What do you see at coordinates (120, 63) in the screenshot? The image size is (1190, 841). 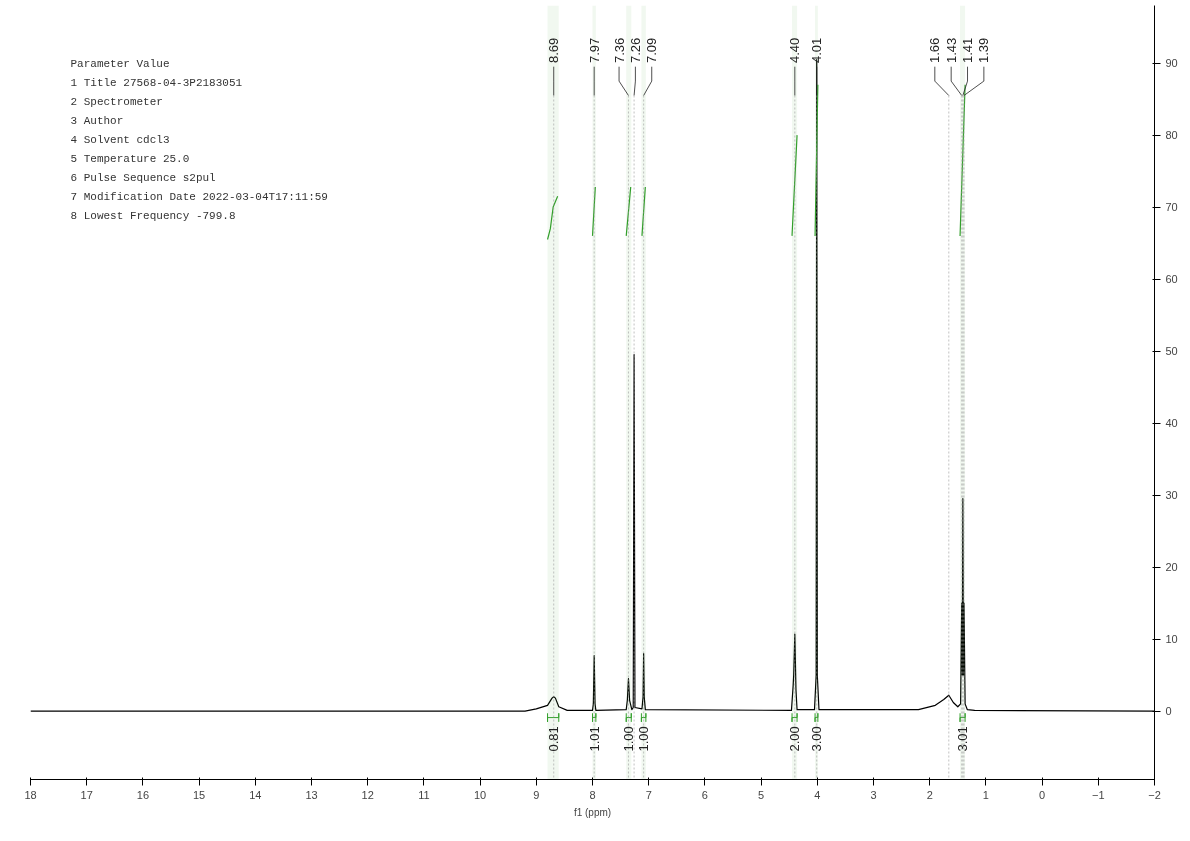 I see `annotation: Parameter Value` at bounding box center [120, 63].